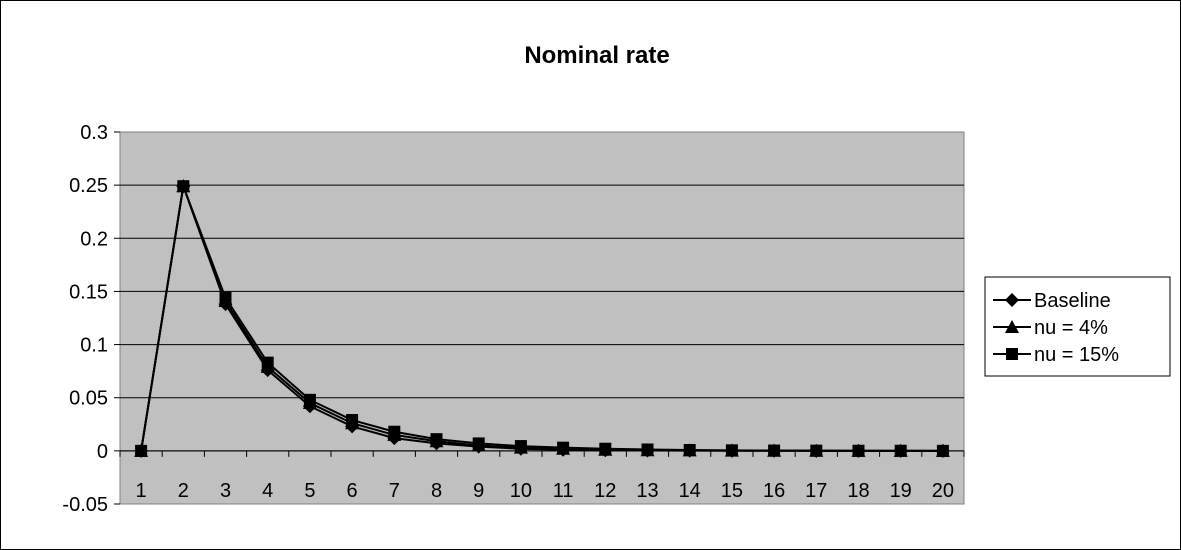  Describe the element at coordinates (94, 133) in the screenshot. I see `y-tick-label: 0.3` at that location.